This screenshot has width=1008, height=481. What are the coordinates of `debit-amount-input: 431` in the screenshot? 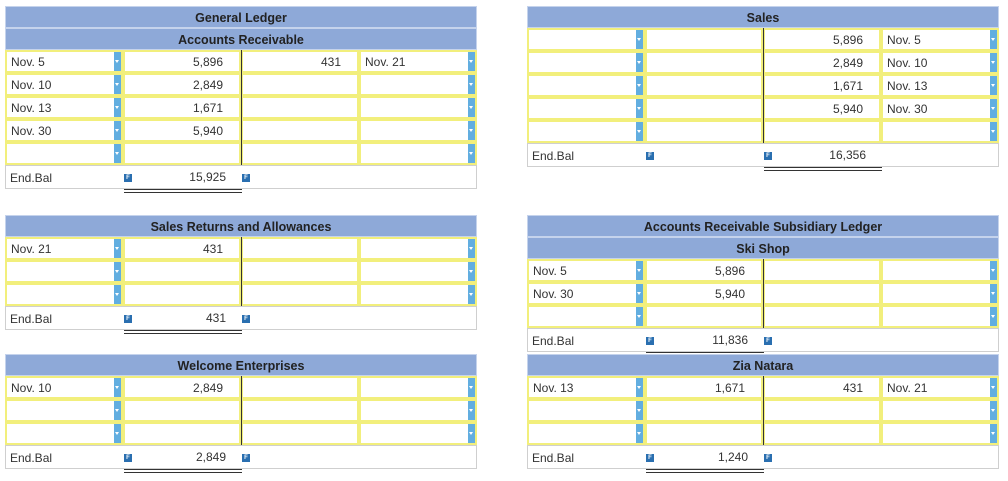 It's located at (182, 248).